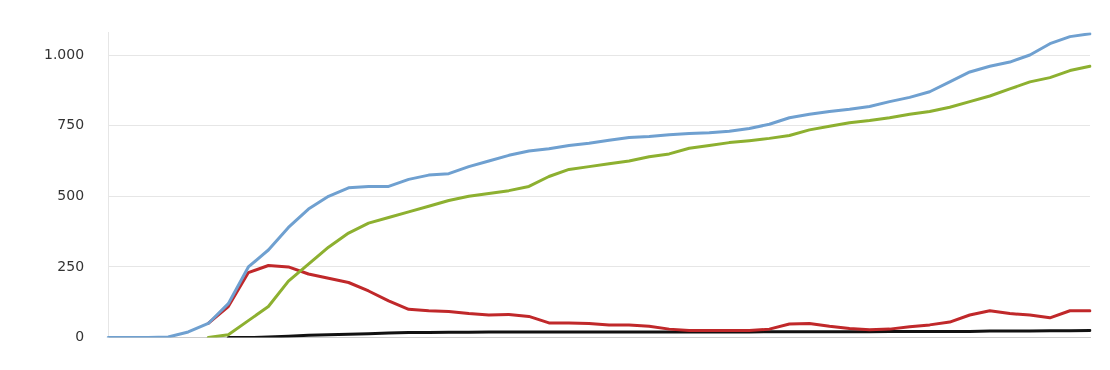 This screenshot has height=370, width=1110. What do you see at coordinates (71, 194) in the screenshot?
I see `y-tick-label: 500` at bounding box center [71, 194].